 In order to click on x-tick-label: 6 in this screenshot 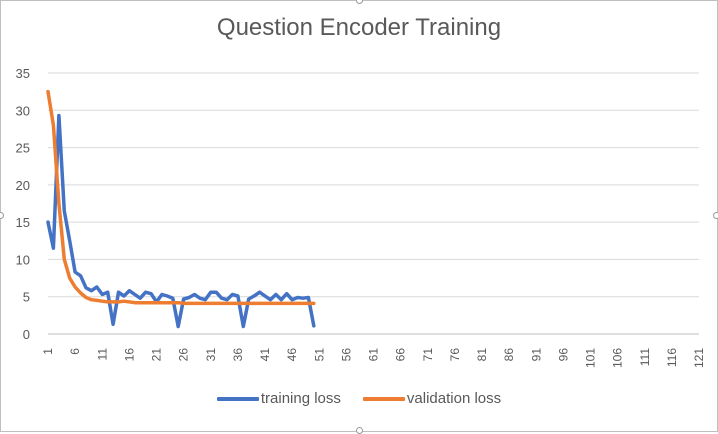, I will do `click(75, 351)`.